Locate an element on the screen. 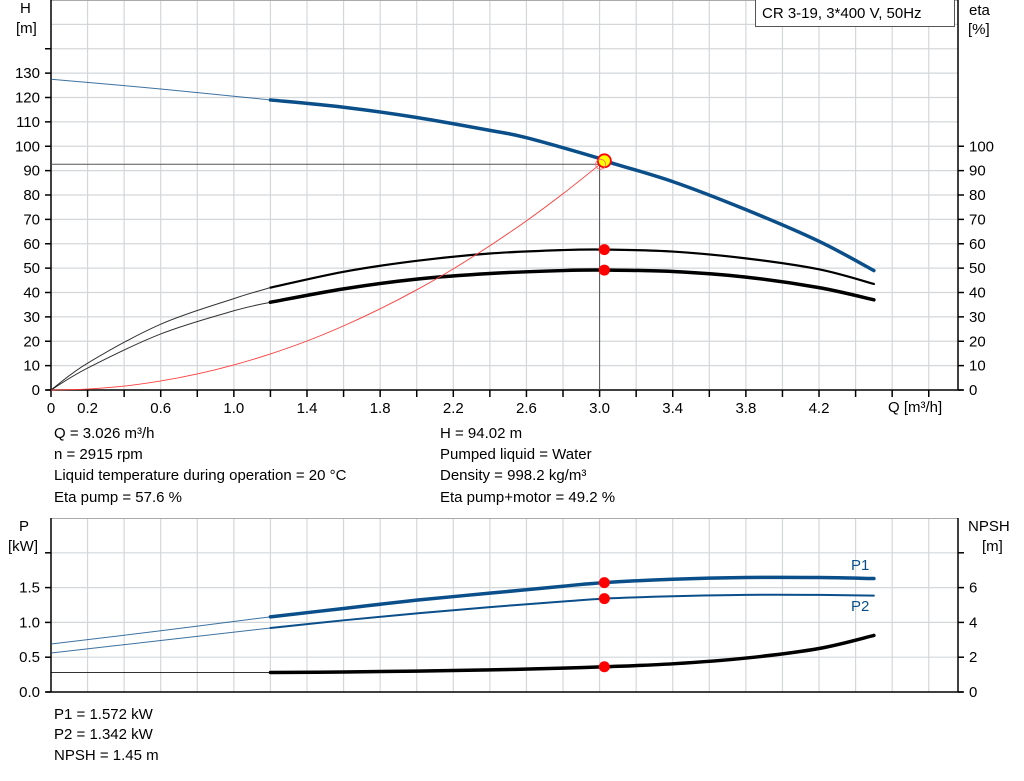  y-tick-label: 80 is located at coordinates (31, 195).